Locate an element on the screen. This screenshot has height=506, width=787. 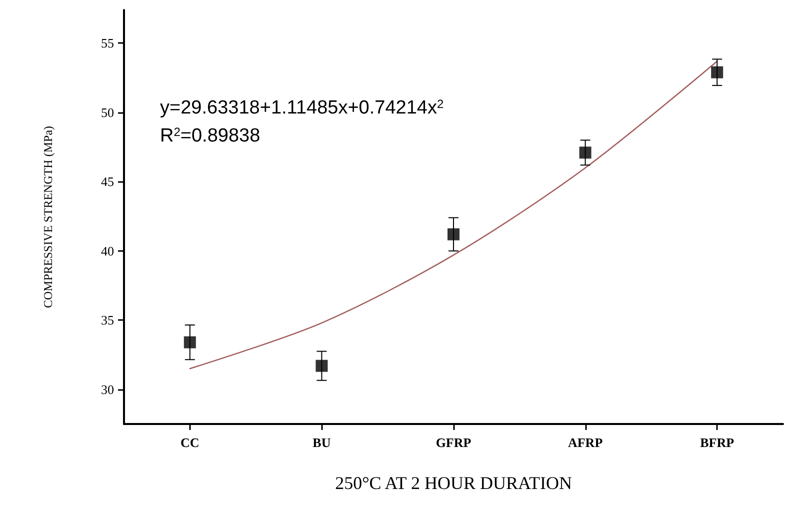
y-tick-label: 45 is located at coordinates (107, 182).